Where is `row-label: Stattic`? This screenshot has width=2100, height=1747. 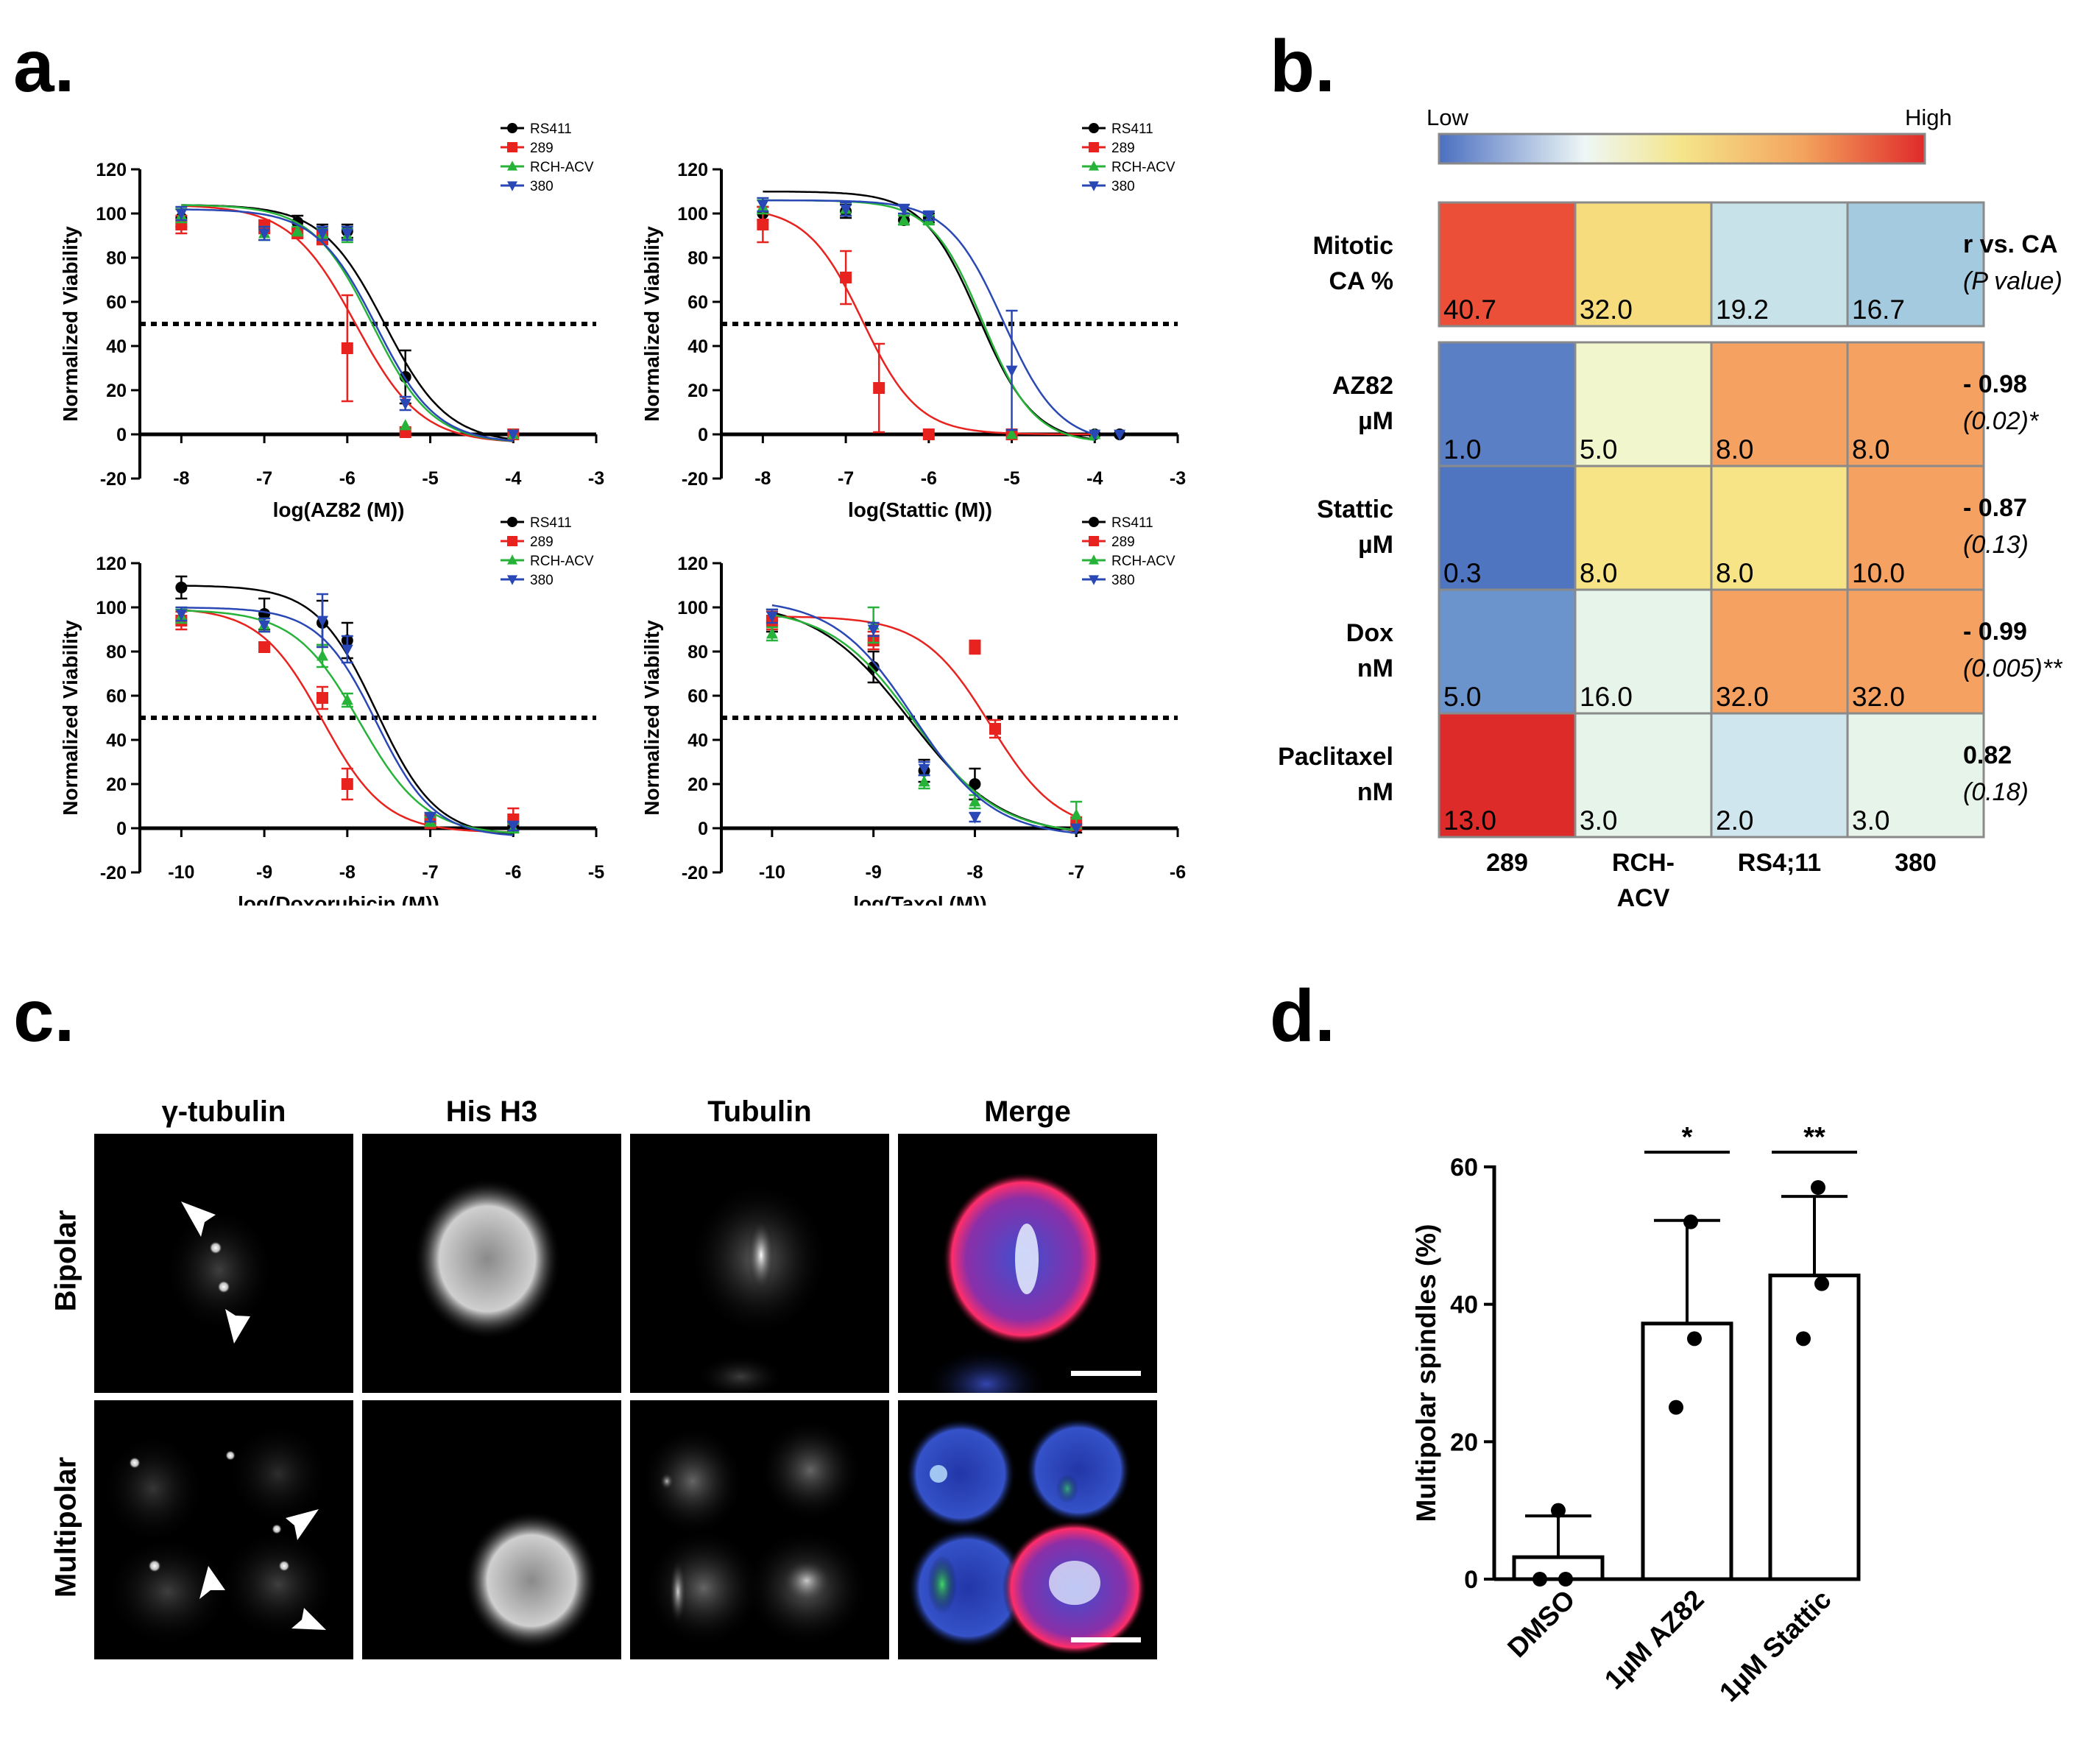
row-label: Stattic is located at coordinates (1355, 509).